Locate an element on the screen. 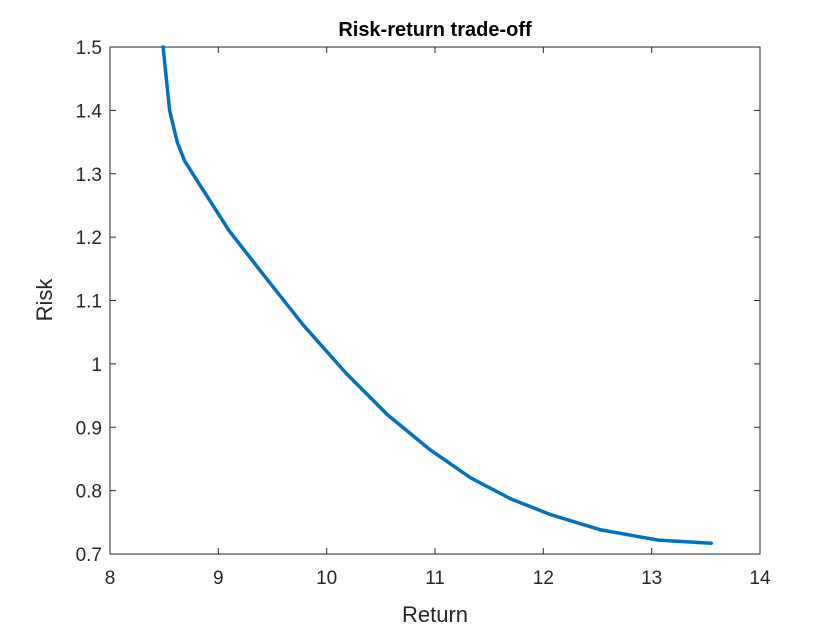  x-tick-label: 10 is located at coordinates (326, 578).